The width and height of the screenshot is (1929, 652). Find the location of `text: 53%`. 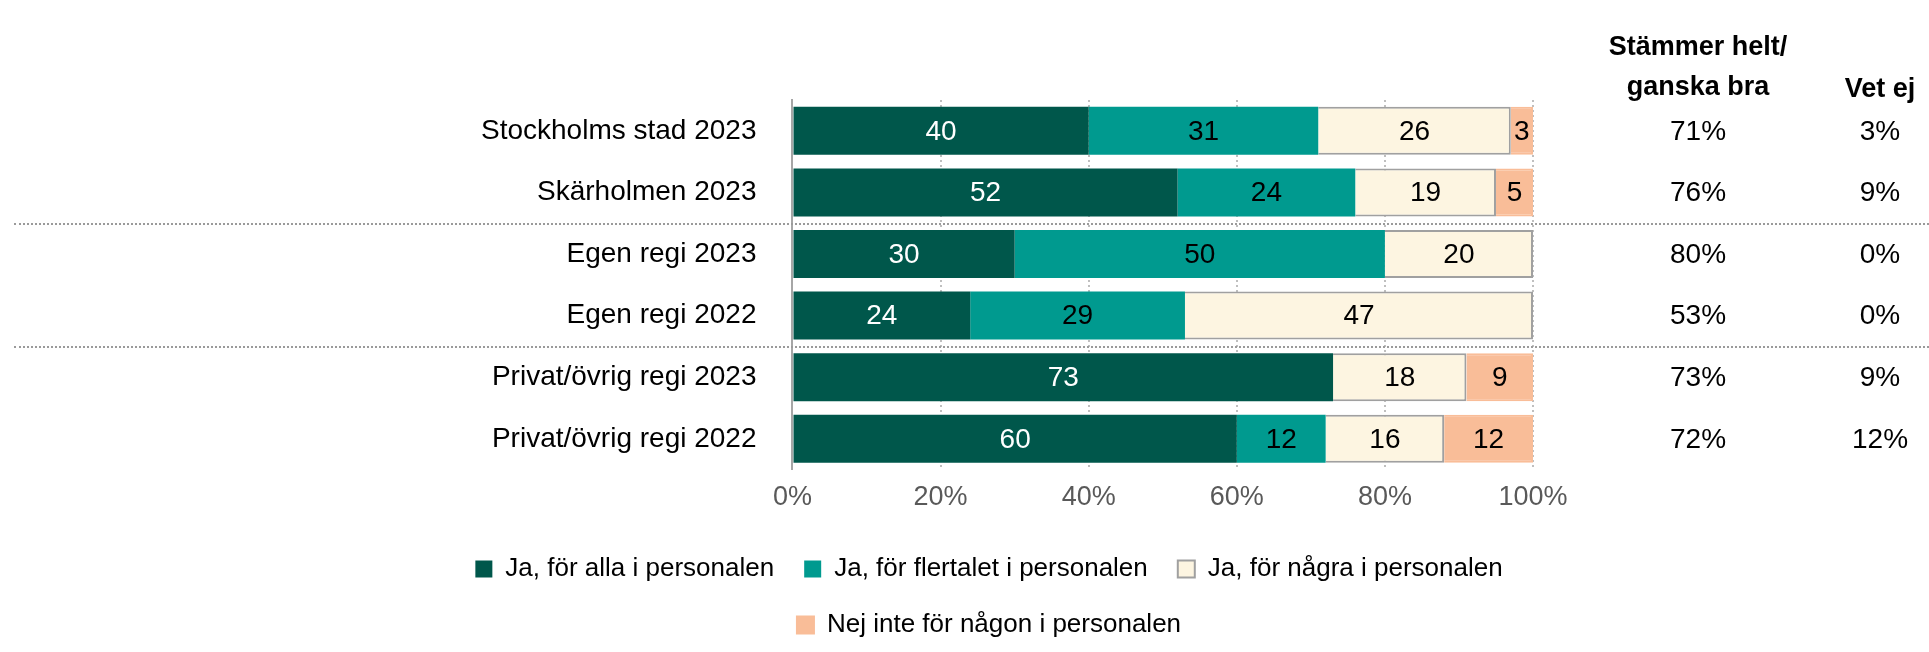

text: 53% is located at coordinates (1698, 315).